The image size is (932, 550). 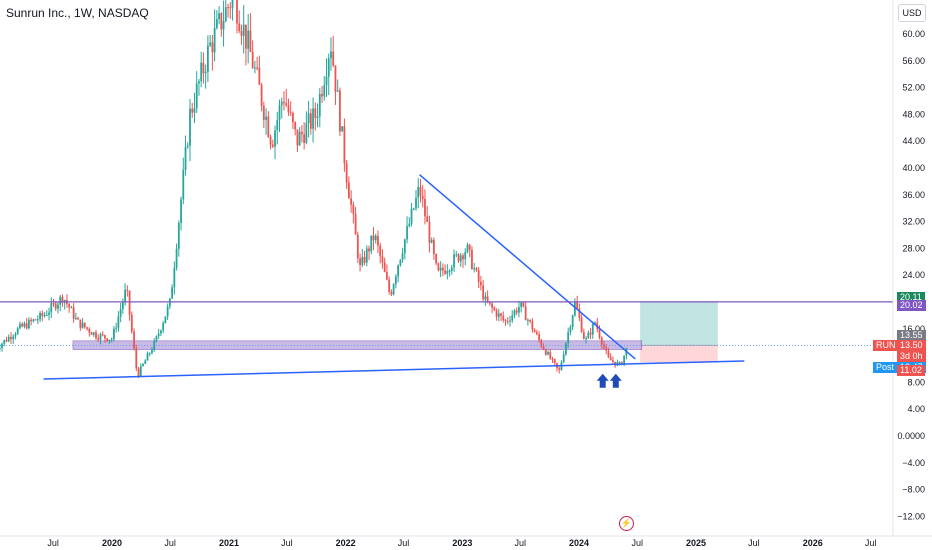 I want to click on y-tick-label: 36.00, so click(x=913, y=195).